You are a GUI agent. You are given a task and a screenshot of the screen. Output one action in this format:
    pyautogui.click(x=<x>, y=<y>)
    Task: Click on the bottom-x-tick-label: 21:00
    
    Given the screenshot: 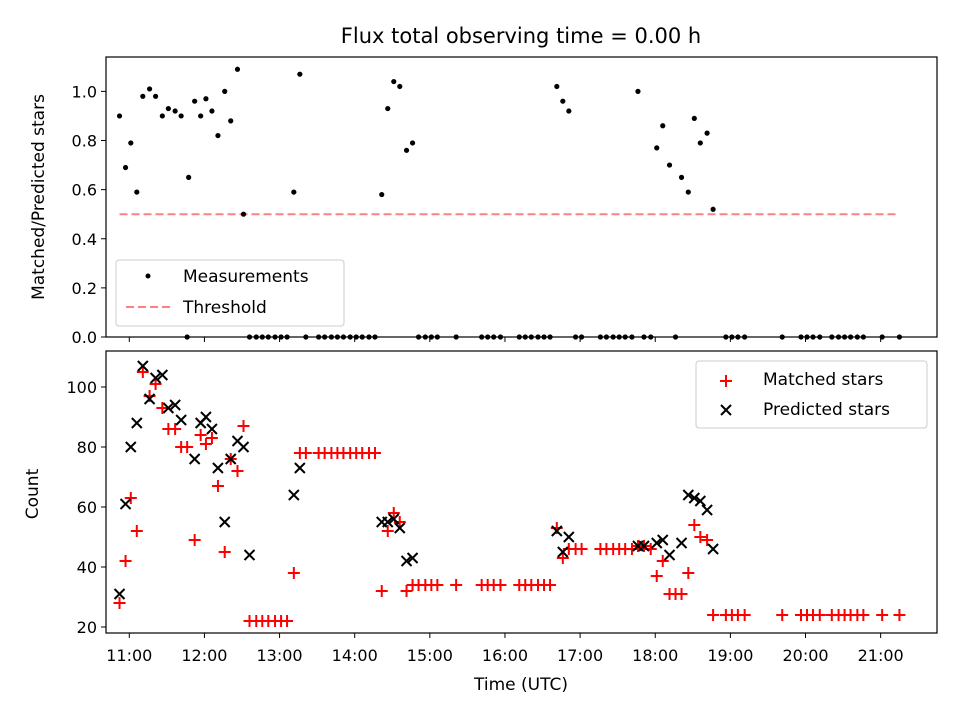 What is the action you would take?
    pyautogui.click(x=881, y=655)
    